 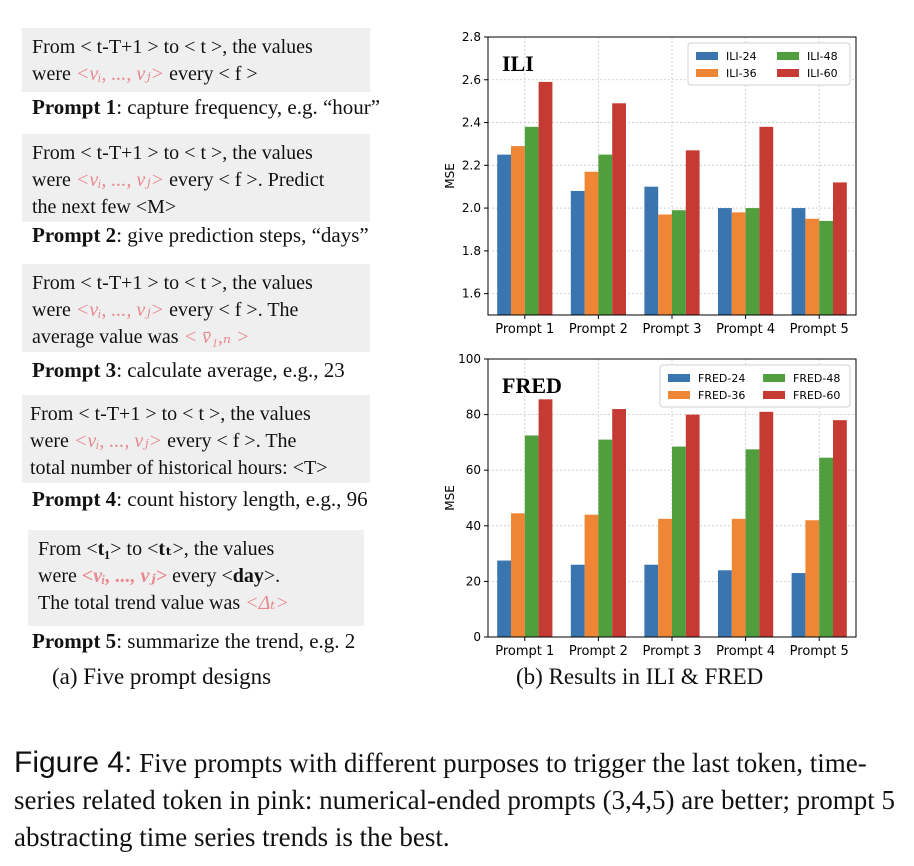 What do you see at coordinates (816, 378) in the screenshot?
I see `legend-label: FRED-48` at bounding box center [816, 378].